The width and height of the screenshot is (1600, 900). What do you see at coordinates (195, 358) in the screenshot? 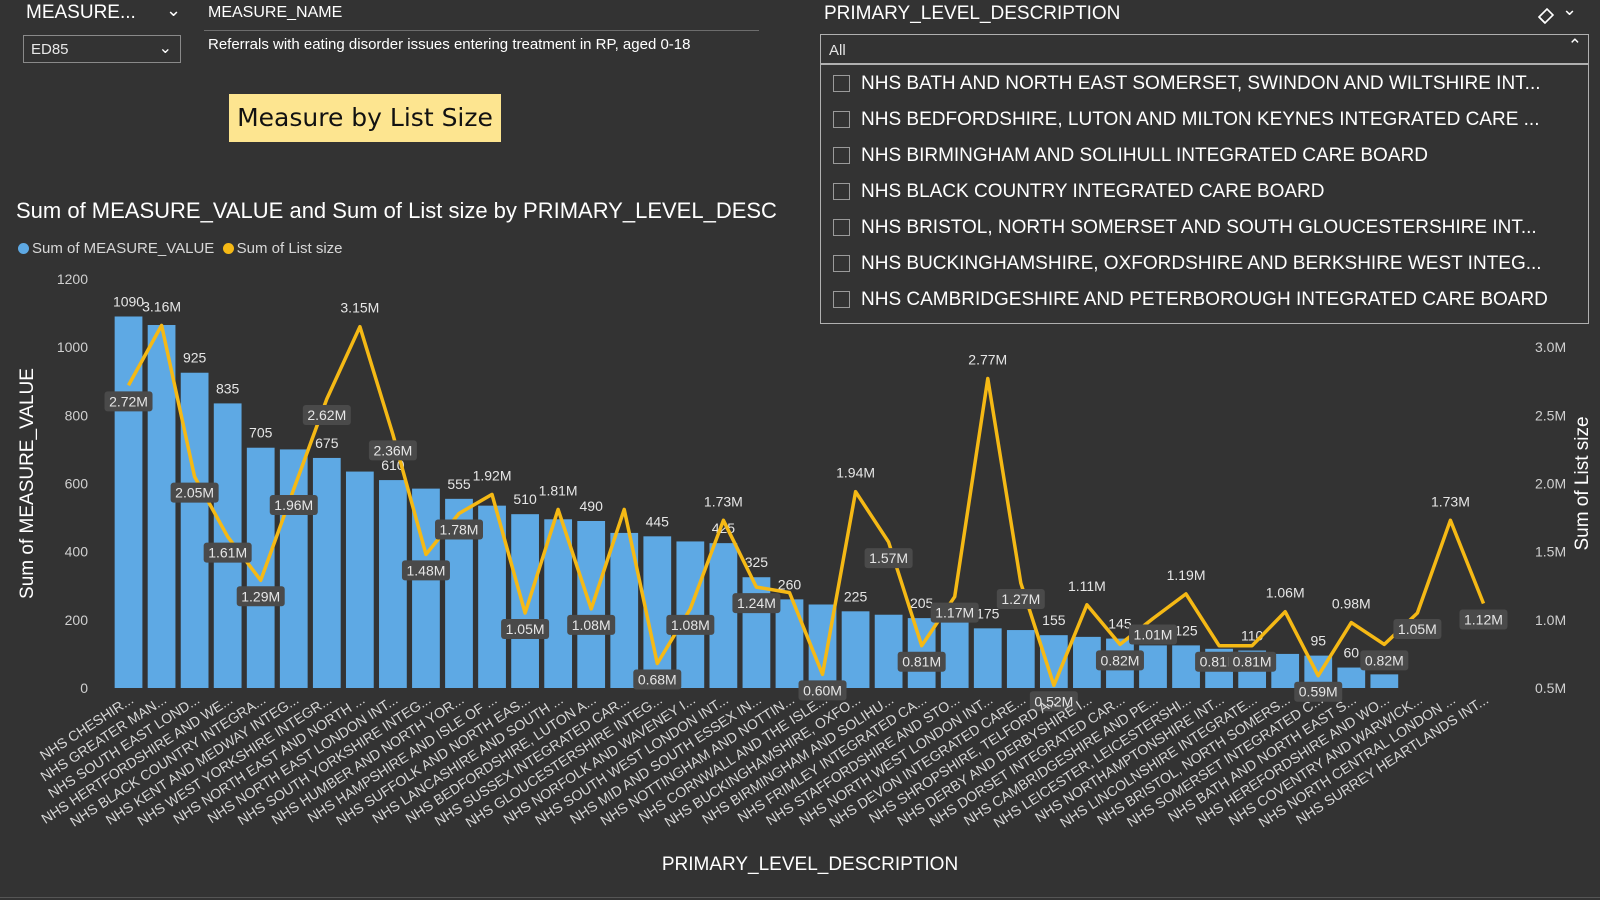
I see `bar-data-label: 925` at bounding box center [195, 358].